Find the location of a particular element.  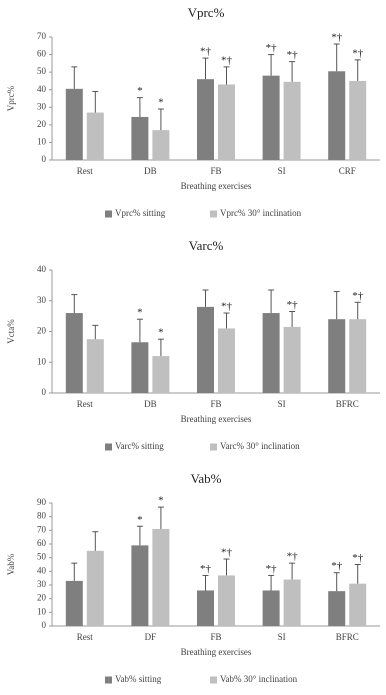

y-tick-label: 80 is located at coordinates (42, 516).